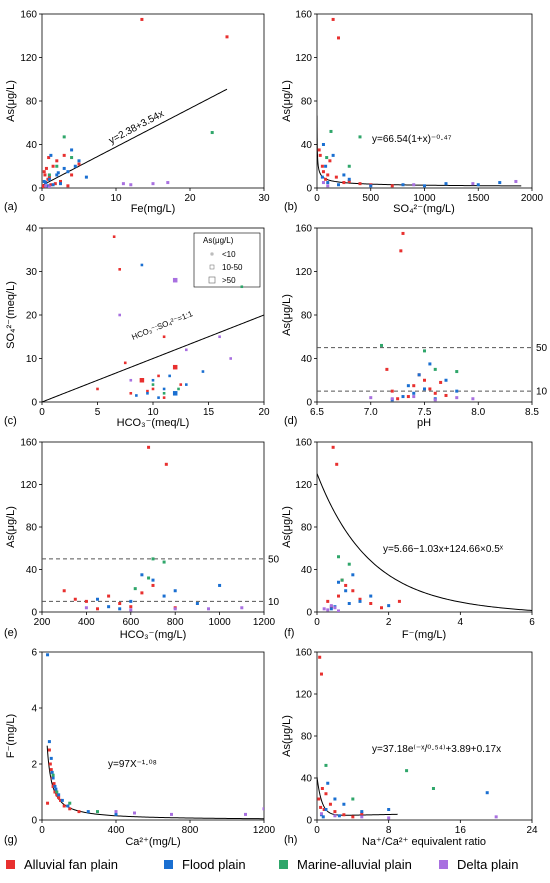 This screenshot has width=550, height=883. I want to click on x-axis-title: Fe(mg/L), so click(153, 209).